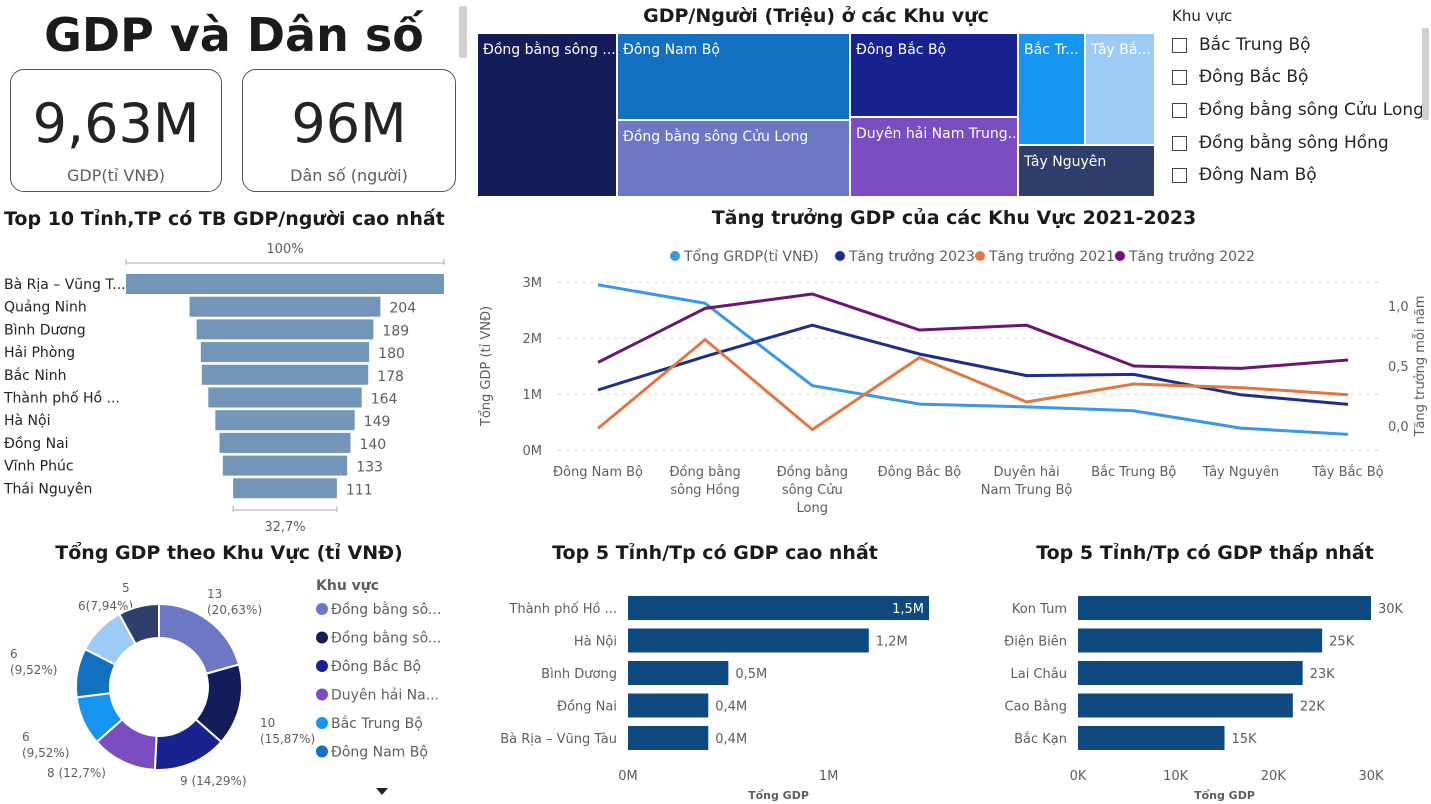 The width and height of the screenshot is (1431, 804). I want to click on slicer-item-label: Bắc Trung Bộ, so click(1255, 45).